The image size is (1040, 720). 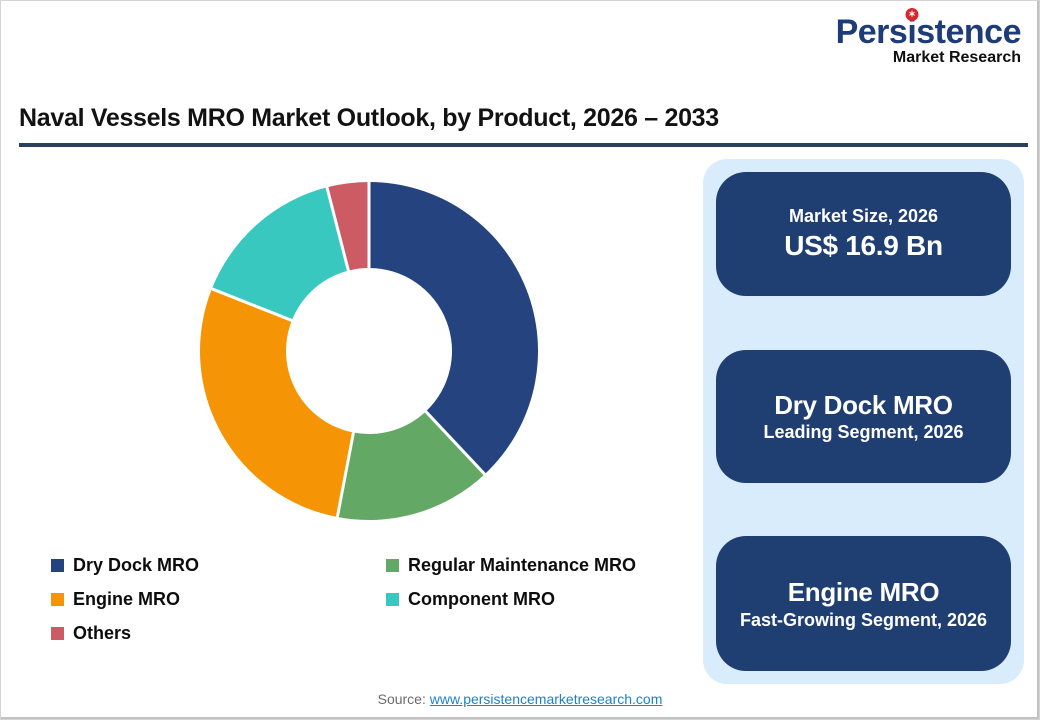 I want to click on logo-text-i: i, so click(x=912, y=32).